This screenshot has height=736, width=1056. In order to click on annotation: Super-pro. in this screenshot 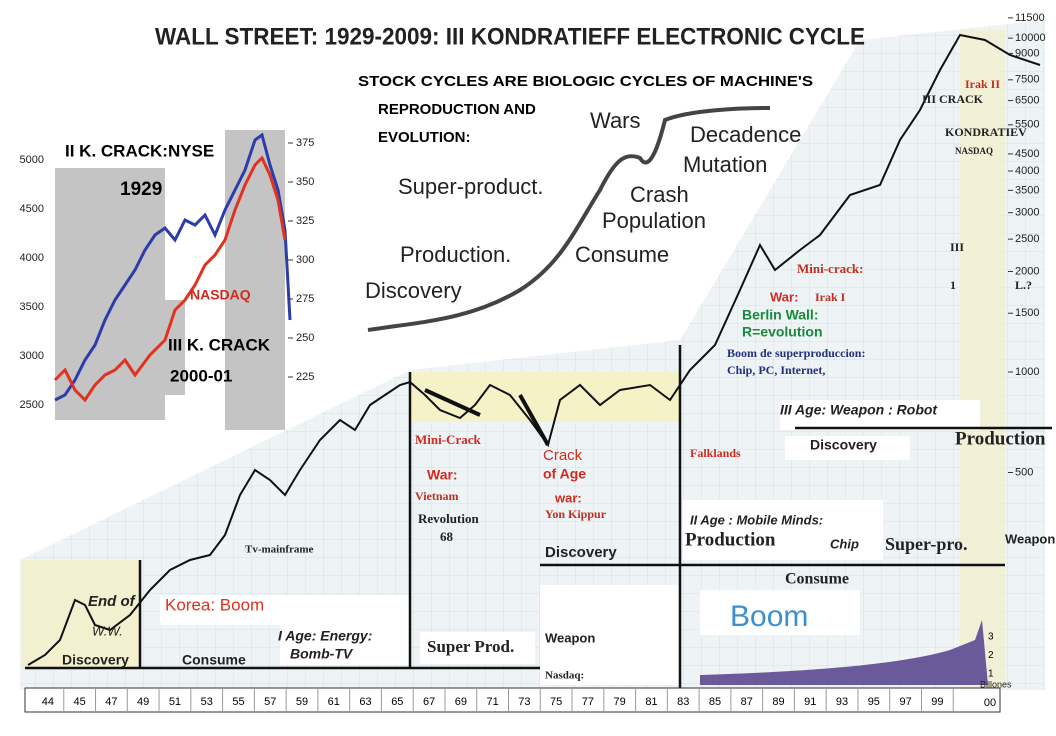, I will do `click(926, 544)`.